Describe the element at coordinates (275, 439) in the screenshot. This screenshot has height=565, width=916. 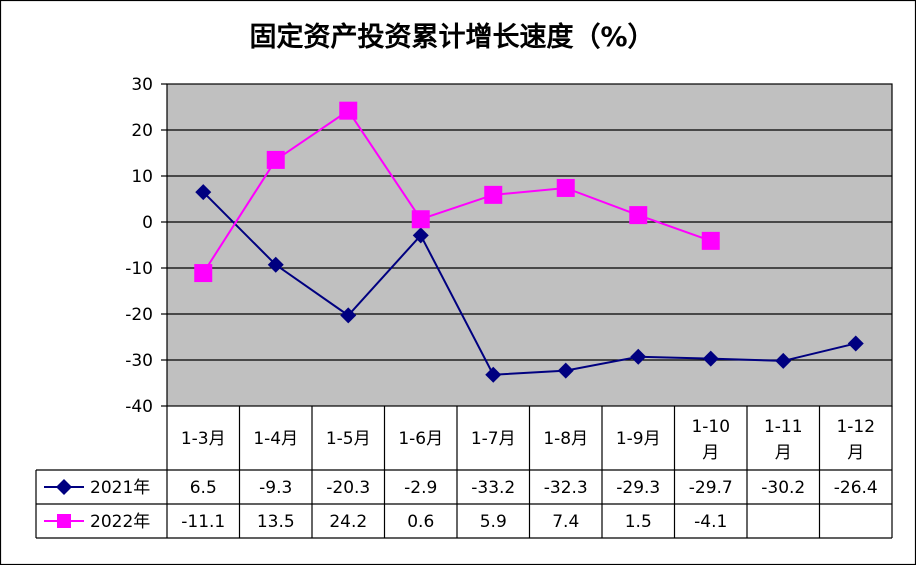
I see `x-category-label: 1-4月` at that location.